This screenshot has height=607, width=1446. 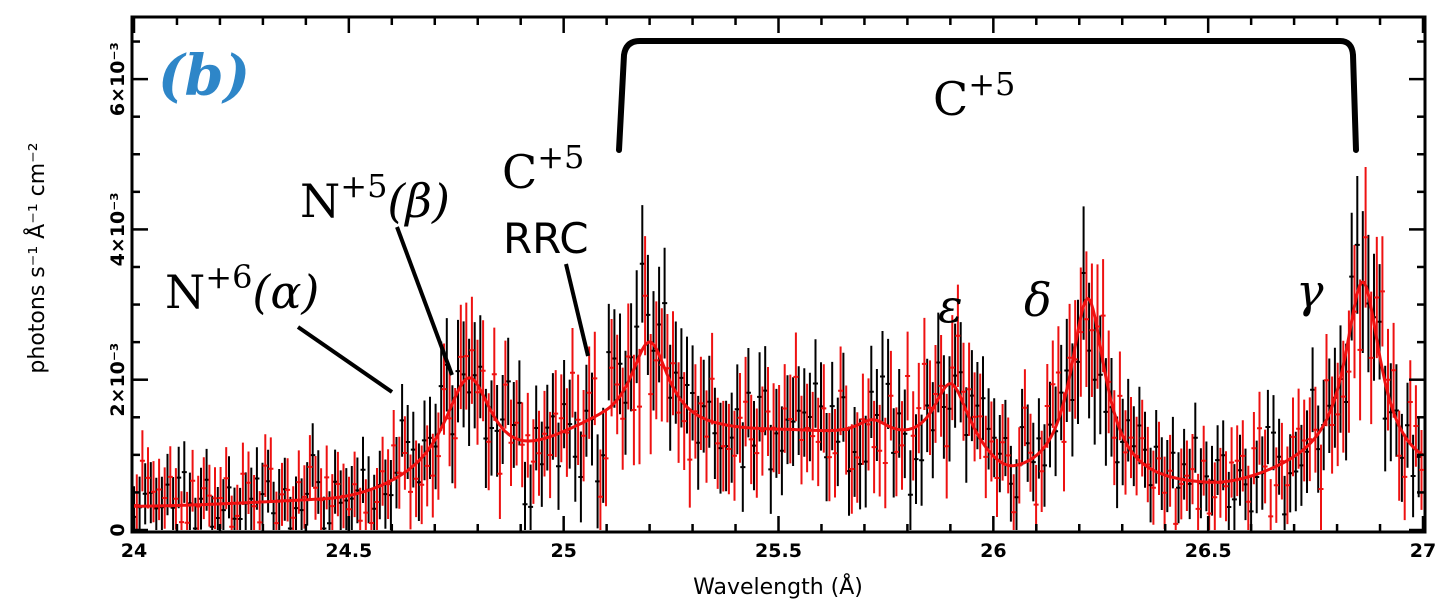 I want to click on x-axis-title: Wavelength (Å), so click(x=778, y=586).